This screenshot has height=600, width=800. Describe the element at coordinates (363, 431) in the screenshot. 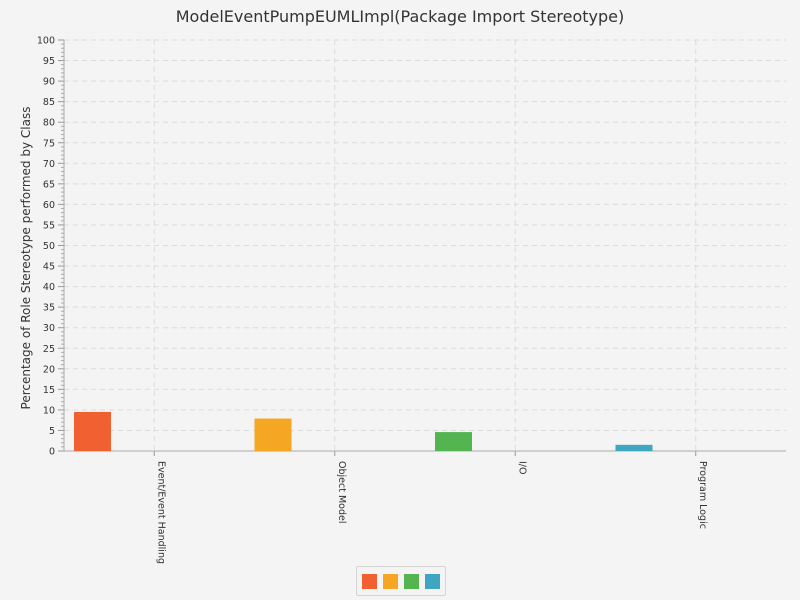

I see `bars` at that location.